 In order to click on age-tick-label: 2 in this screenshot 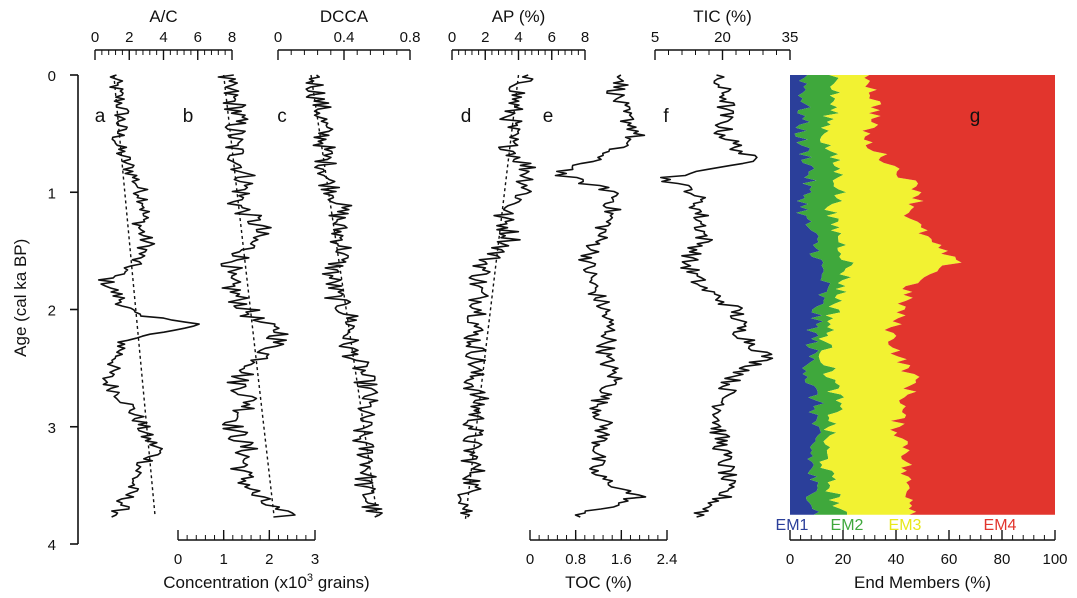, I will do `click(52, 311)`.